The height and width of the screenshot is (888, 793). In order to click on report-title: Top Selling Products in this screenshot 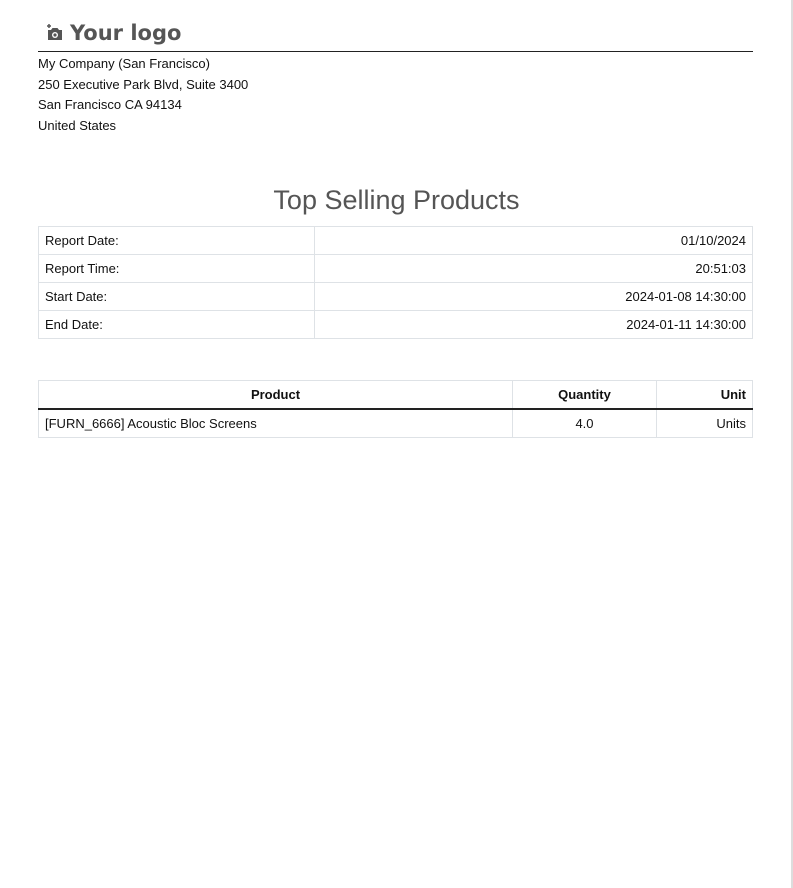, I will do `click(396, 200)`.